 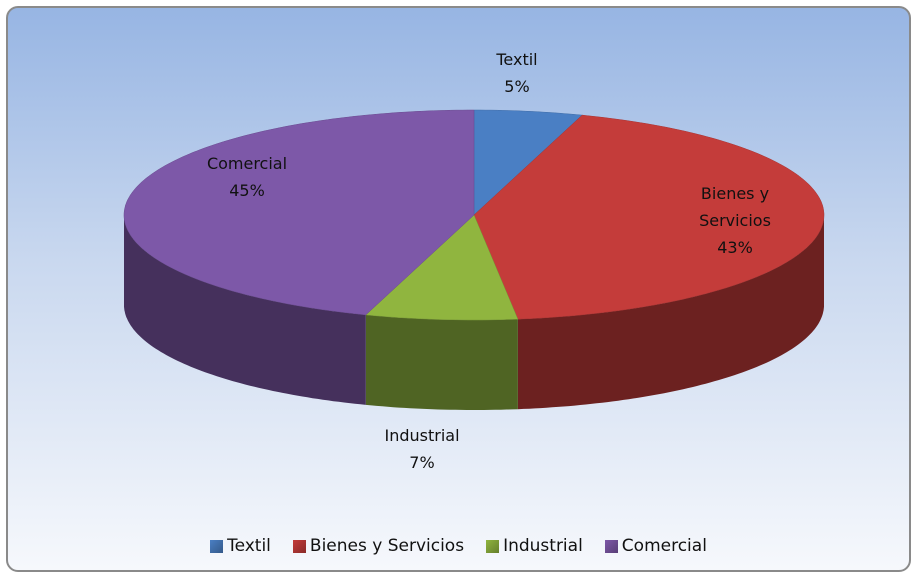 I want to click on label-category: Comercial, so click(x=247, y=163).